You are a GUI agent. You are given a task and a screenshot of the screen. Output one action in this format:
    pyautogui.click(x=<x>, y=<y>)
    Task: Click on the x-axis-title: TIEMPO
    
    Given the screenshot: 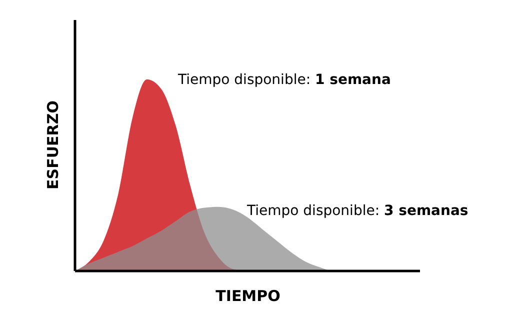 What is the action you would take?
    pyautogui.click(x=248, y=296)
    